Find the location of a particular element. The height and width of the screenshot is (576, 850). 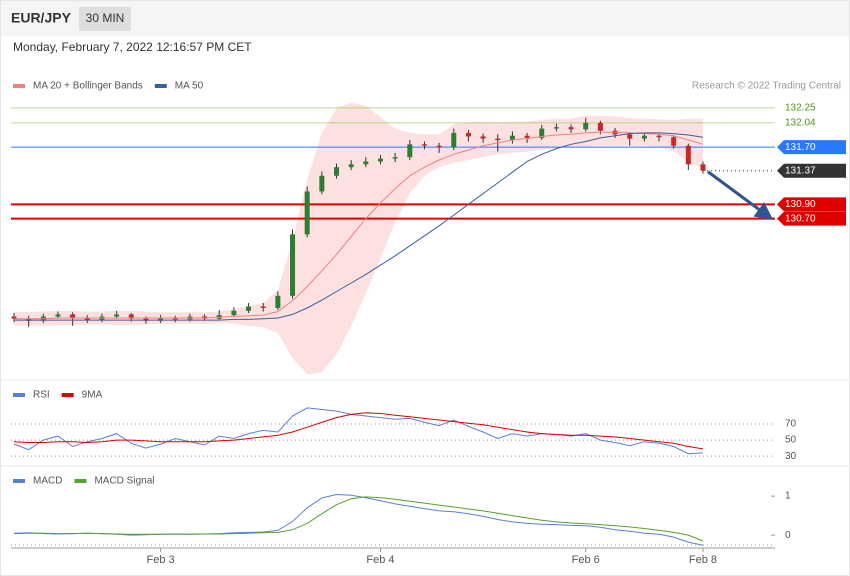

legend-label: 9MA is located at coordinates (92, 395).